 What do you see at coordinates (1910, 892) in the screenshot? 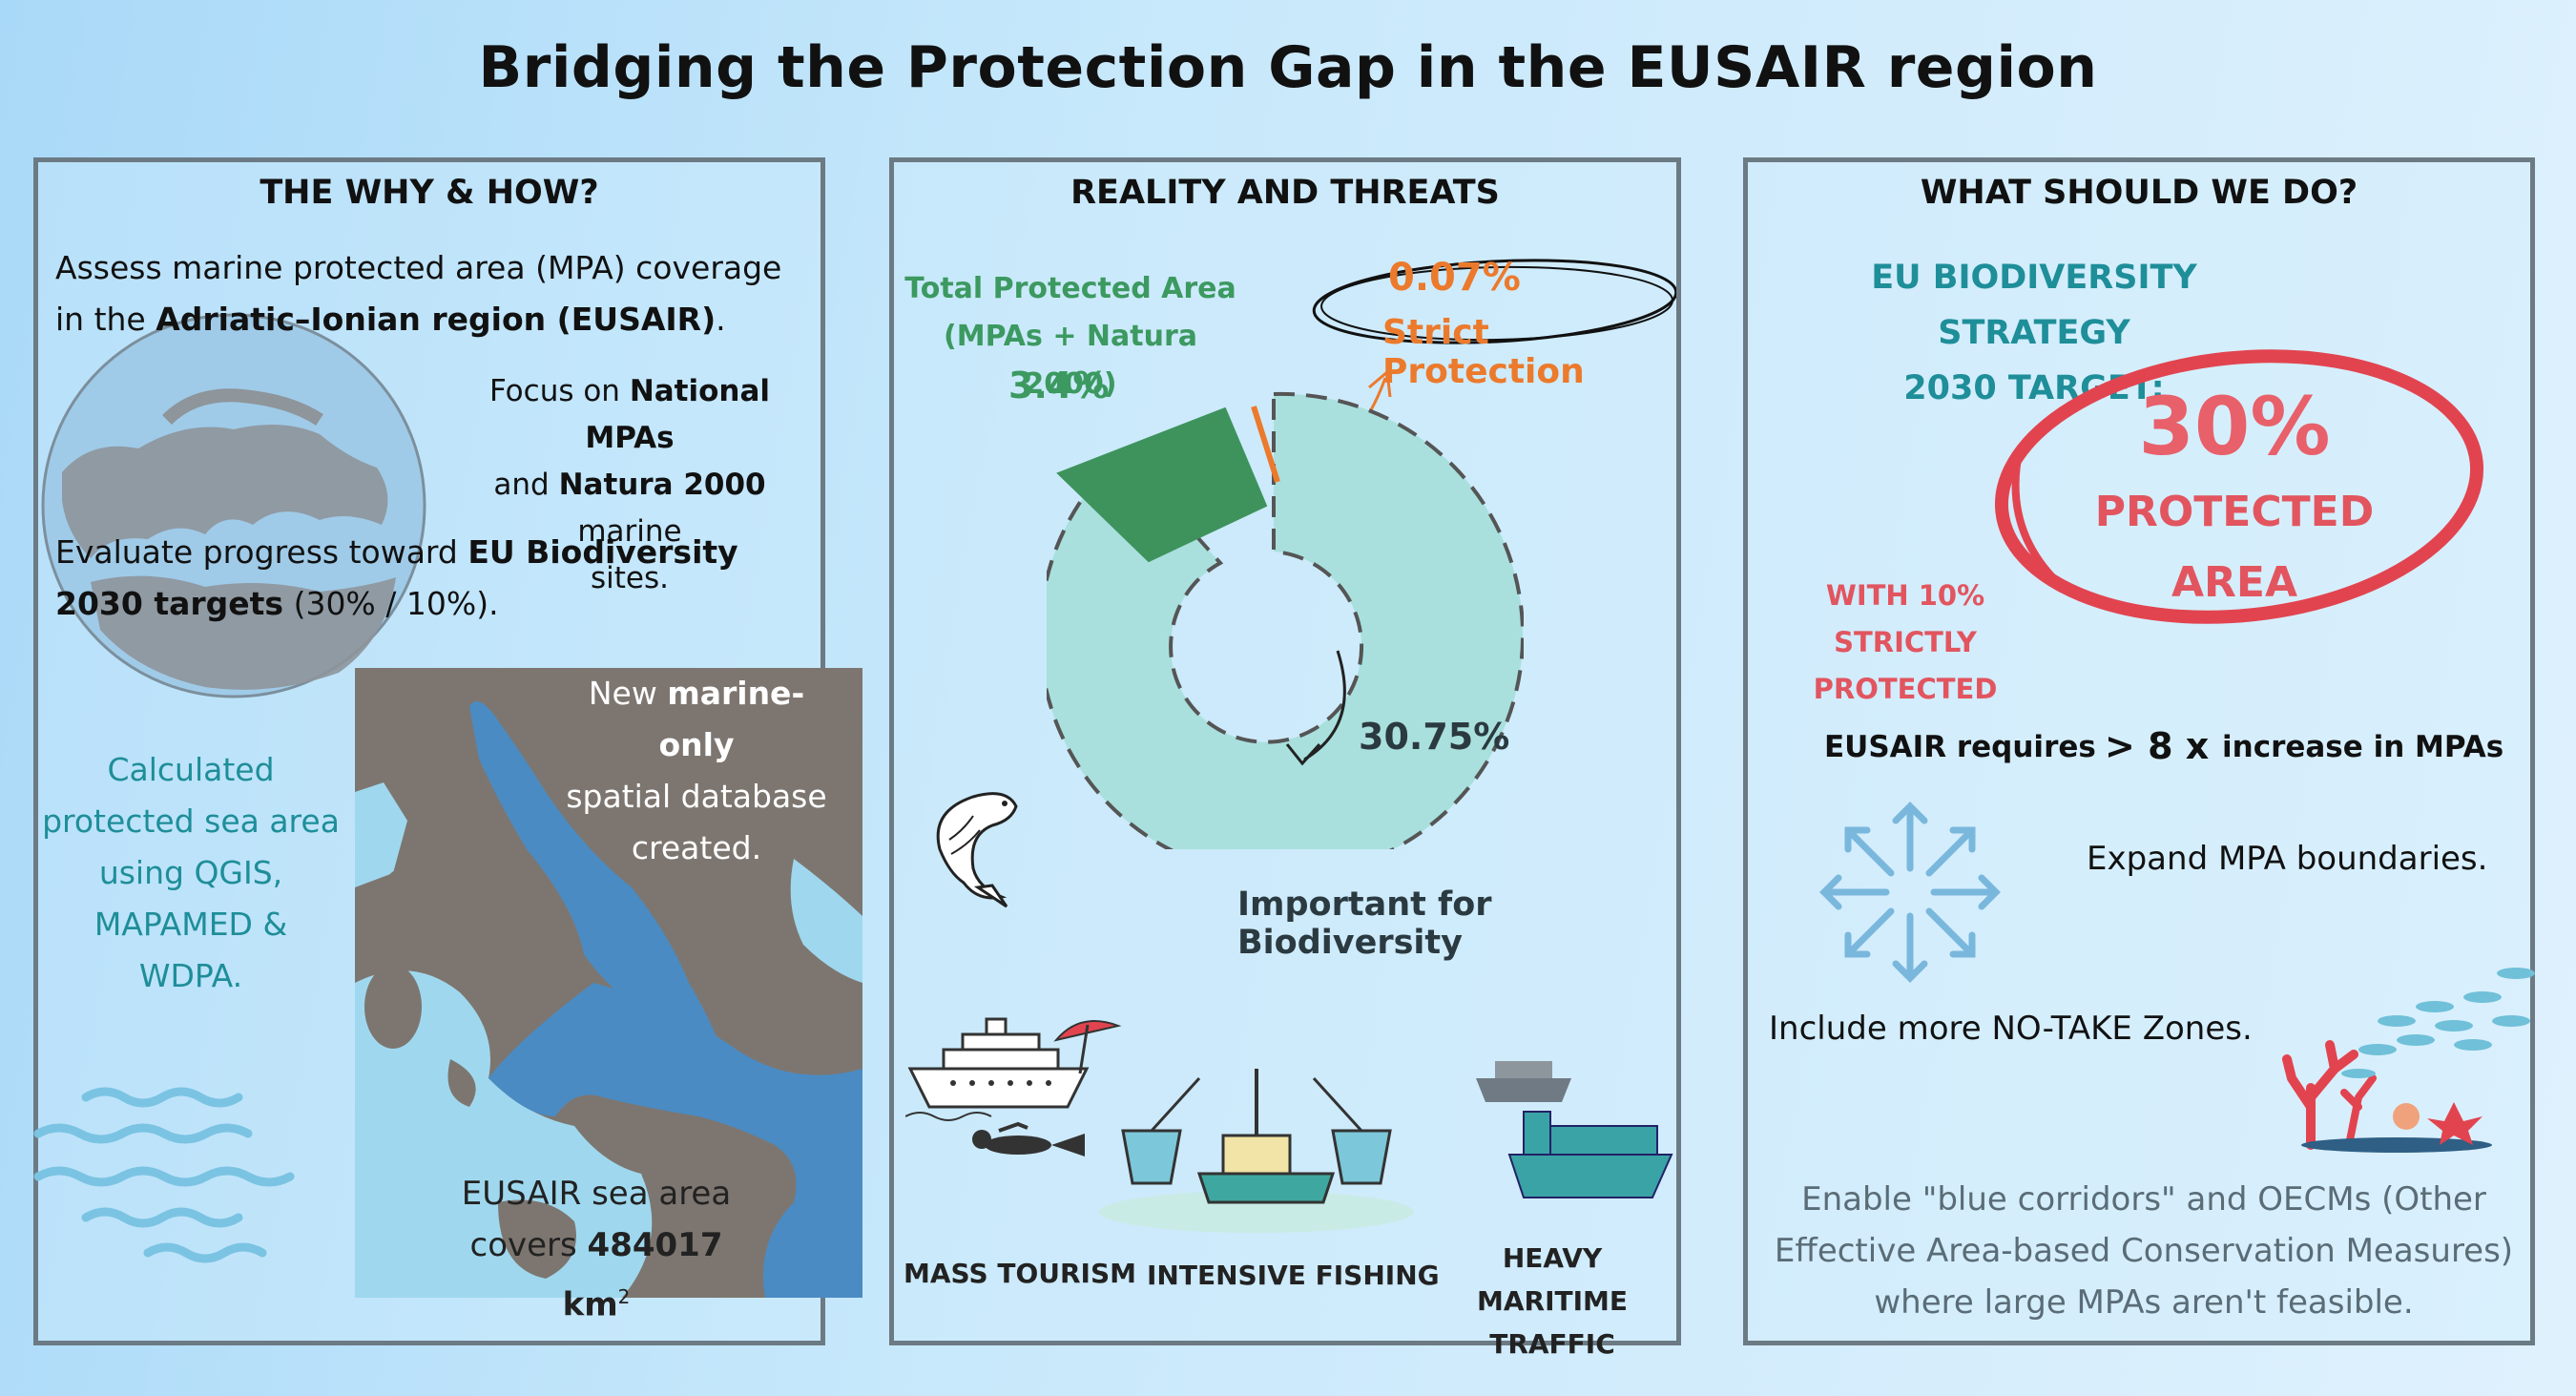
I see `expand-arrows-icon` at bounding box center [1910, 892].